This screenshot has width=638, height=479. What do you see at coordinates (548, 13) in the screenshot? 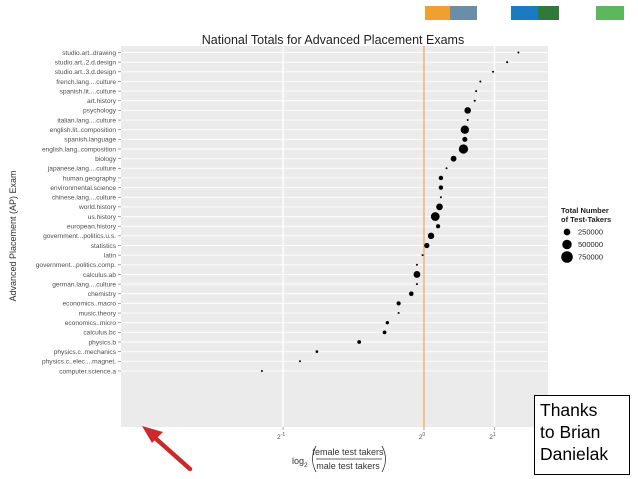
I see `decor-block-leaf` at bounding box center [548, 13].